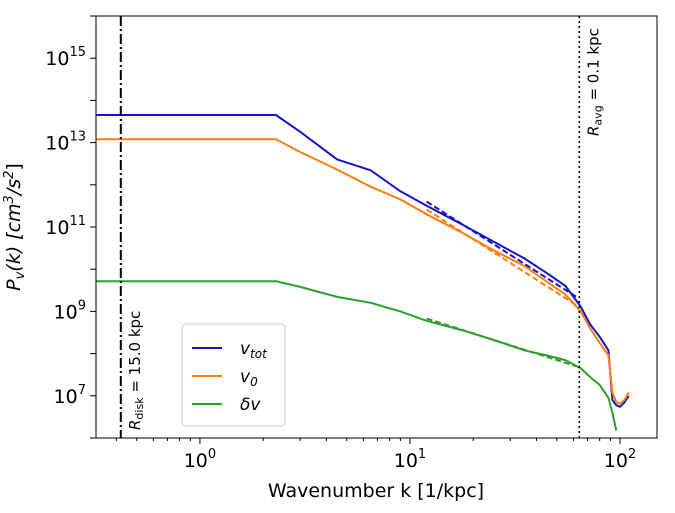  I want to click on x-axis-label: Wavenumber k [1/kpc], so click(376, 491).